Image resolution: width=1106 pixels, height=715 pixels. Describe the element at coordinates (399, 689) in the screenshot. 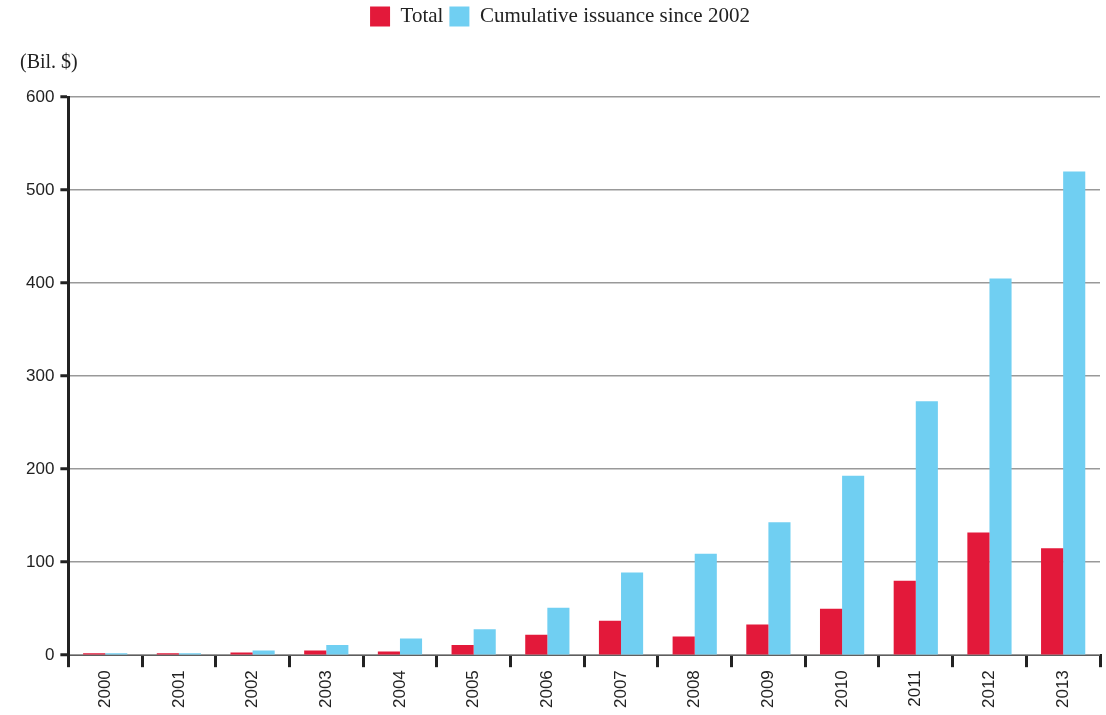

I see `x-tick-label: 2004` at that location.